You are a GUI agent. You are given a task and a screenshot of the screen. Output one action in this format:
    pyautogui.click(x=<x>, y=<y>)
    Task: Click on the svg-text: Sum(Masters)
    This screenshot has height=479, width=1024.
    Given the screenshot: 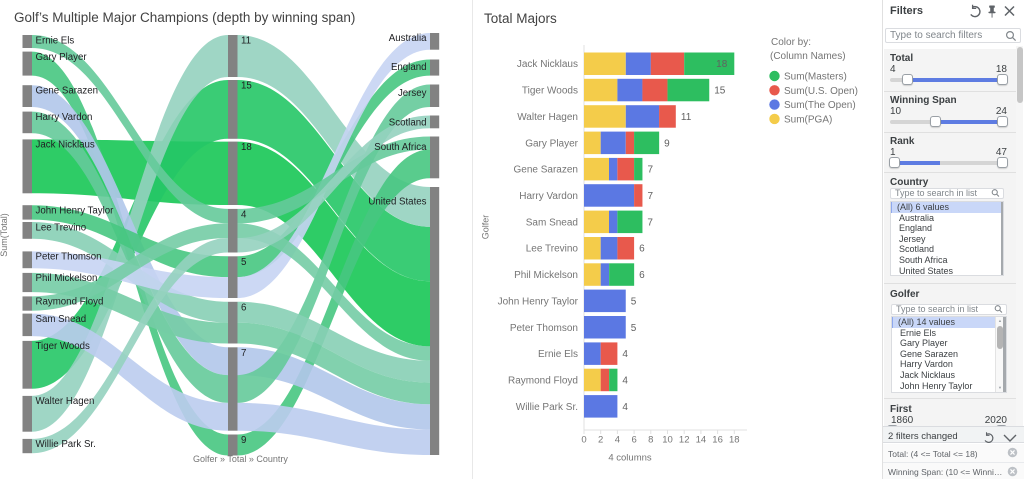 What is the action you would take?
    pyautogui.click(x=815, y=77)
    